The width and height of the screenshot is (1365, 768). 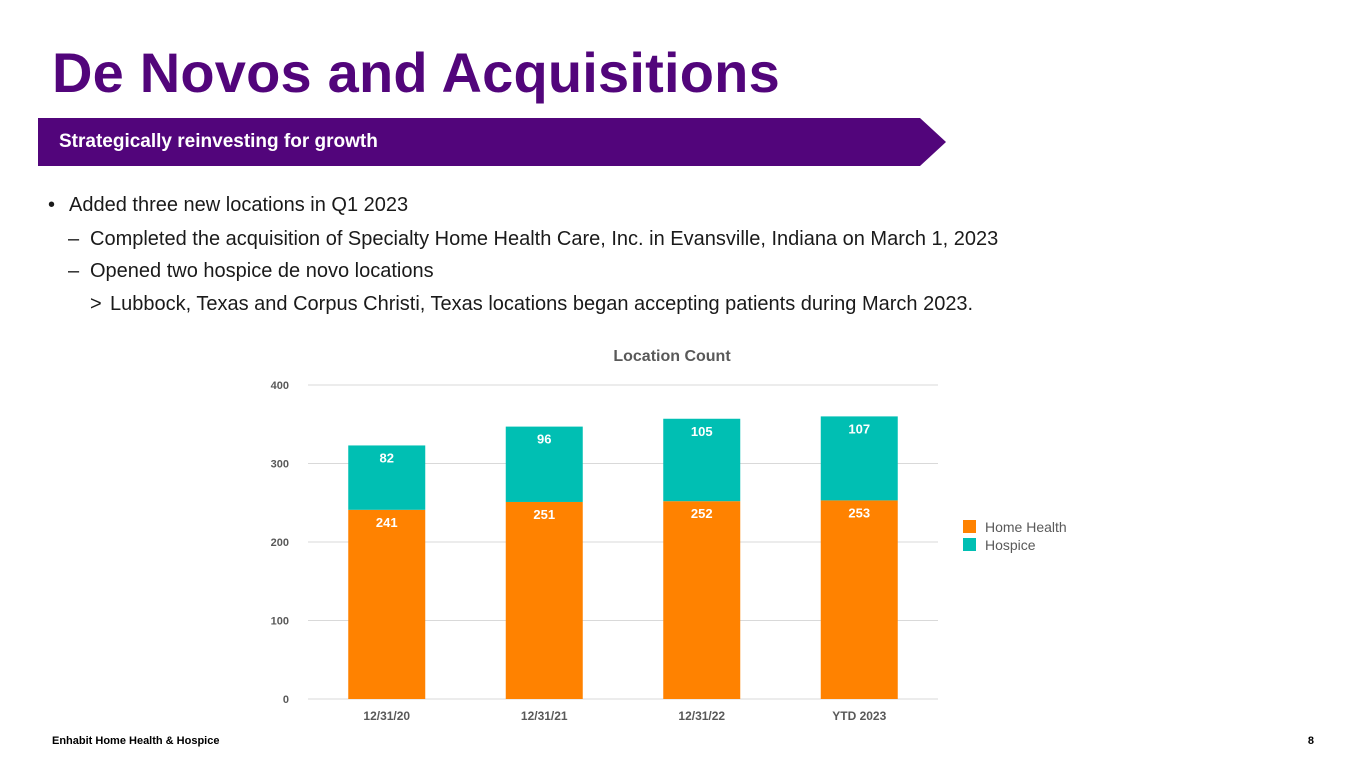 I want to click on legend-label: Home Health, so click(x=1026, y=527).